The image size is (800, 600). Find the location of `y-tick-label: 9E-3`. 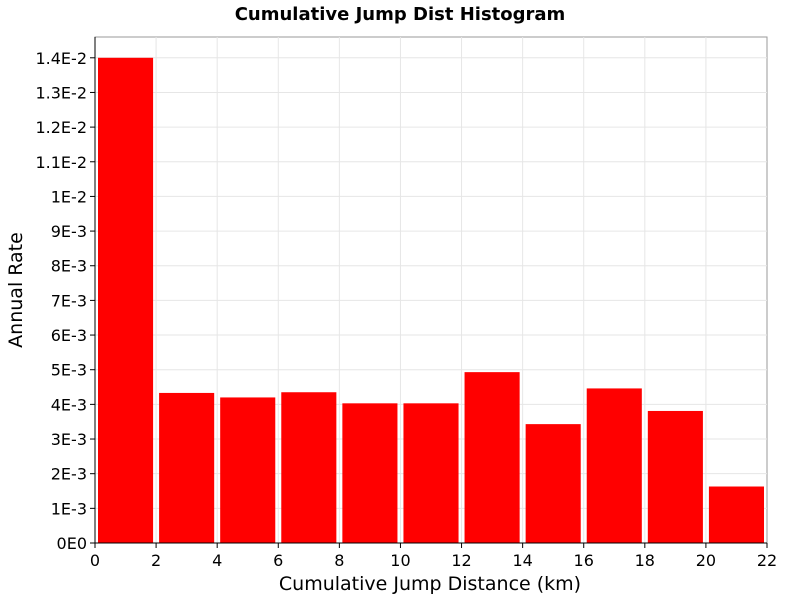

y-tick-label: 9E-3 is located at coordinates (69, 231).